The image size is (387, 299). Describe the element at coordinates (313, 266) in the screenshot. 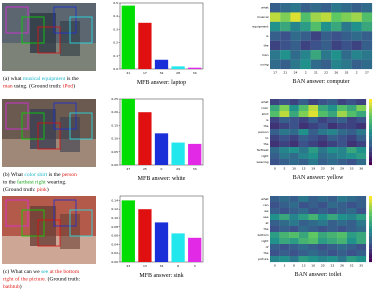

I see `column-label: 16` at that location.